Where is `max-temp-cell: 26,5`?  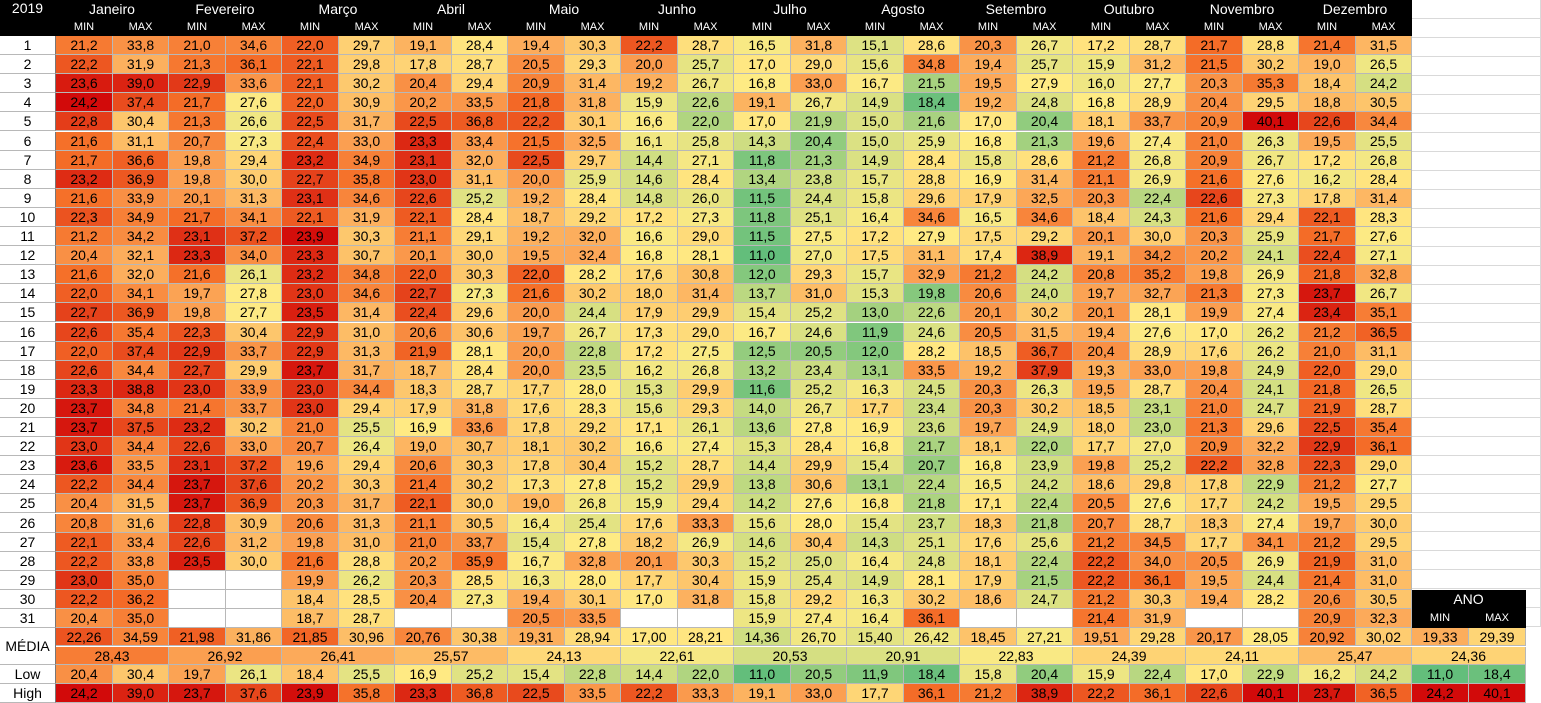
max-temp-cell: 26,5 is located at coordinates (1384, 65).